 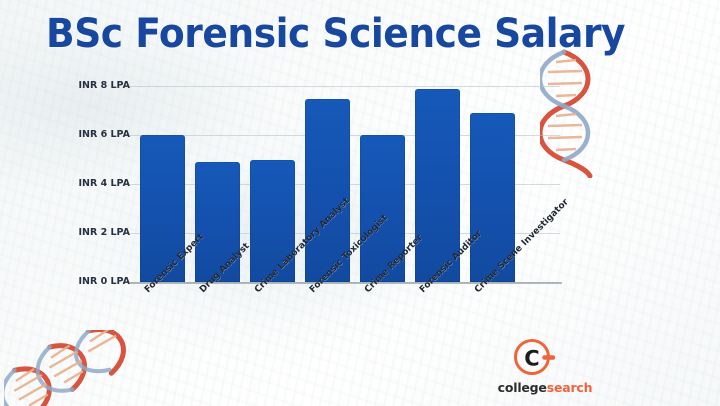 I want to click on svg-text: C, so click(x=531, y=359).